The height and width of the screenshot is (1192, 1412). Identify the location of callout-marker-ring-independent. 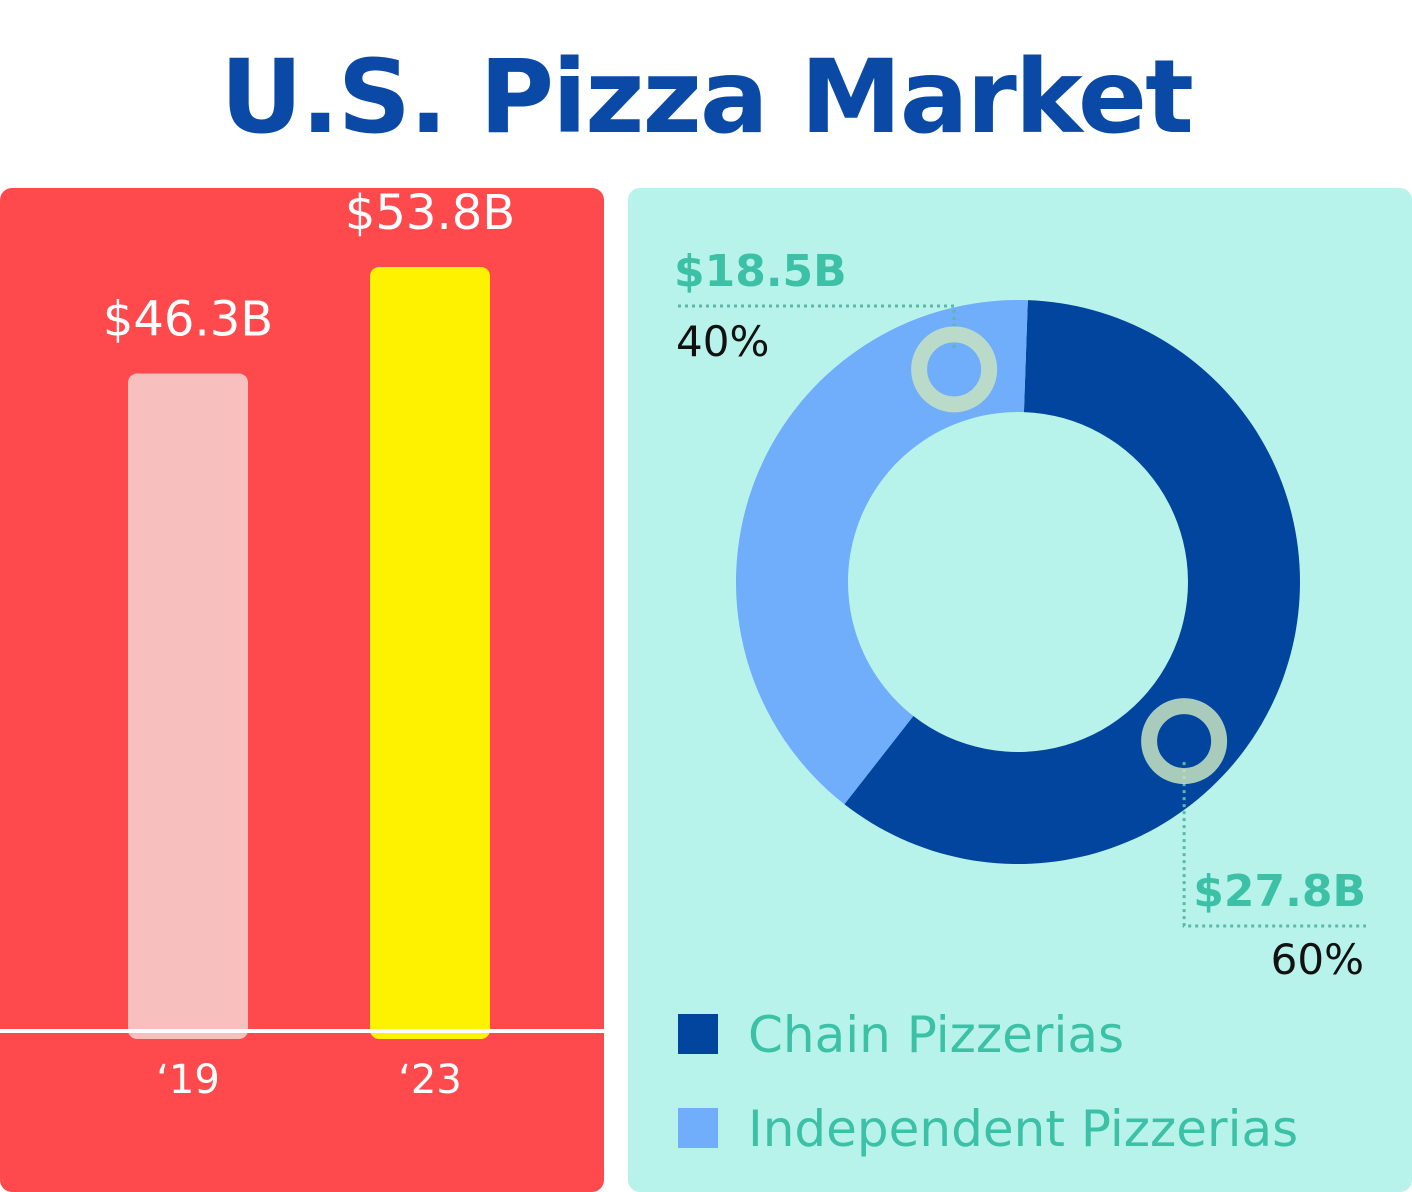
(954, 369).